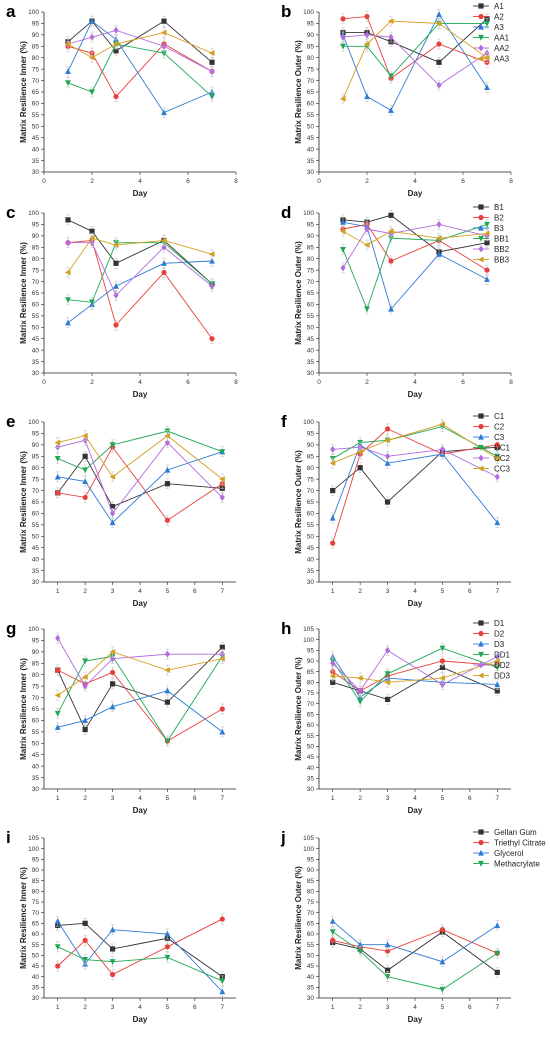  Describe the element at coordinates (311, 683) in the screenshot. I see `y-tick-label: 80` at that location.